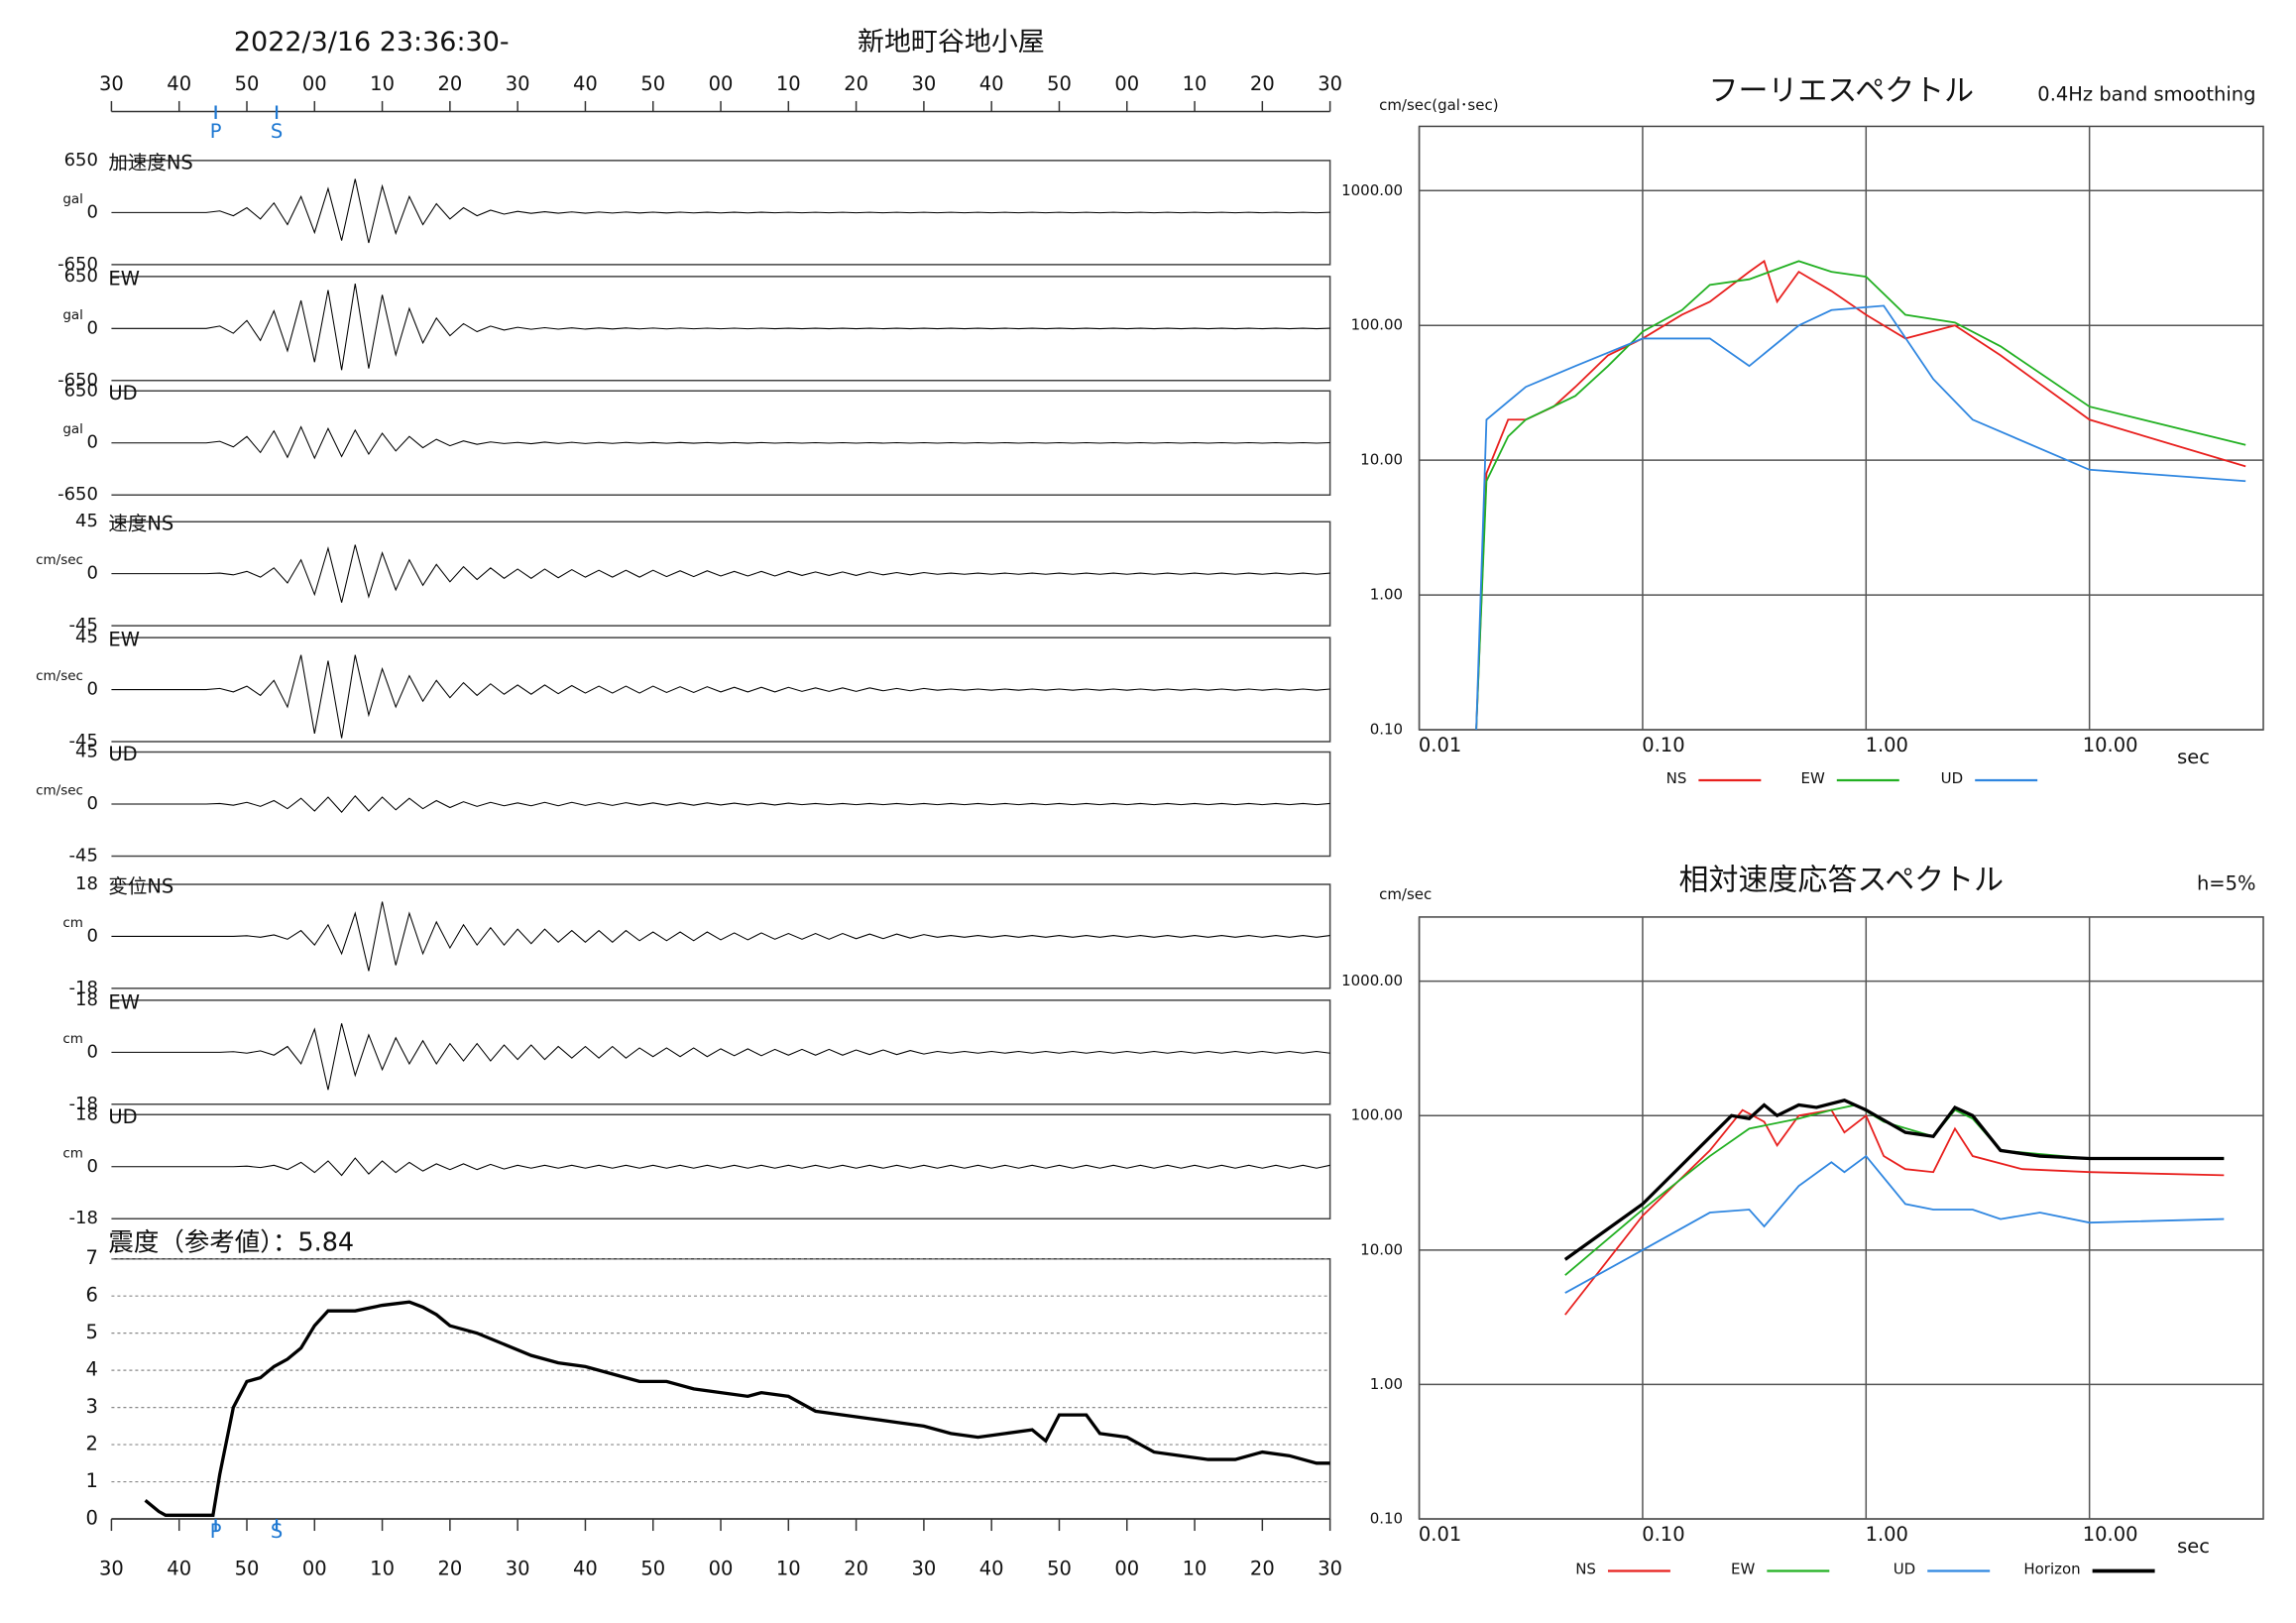 Image resolution: width=2296 pixels, height=1623 pixels. I want to click on x-tick-label: 0.01, so click(1440, 1534).